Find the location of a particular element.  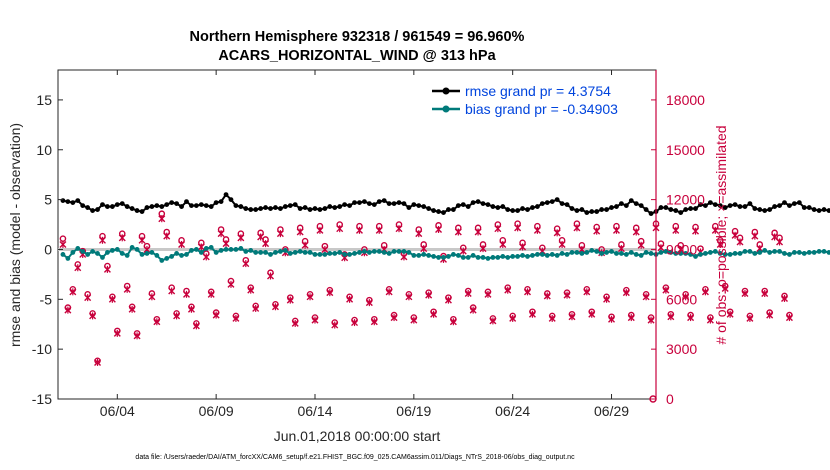

y-left-tick-label: -5 is located at coordinates (46, 299).